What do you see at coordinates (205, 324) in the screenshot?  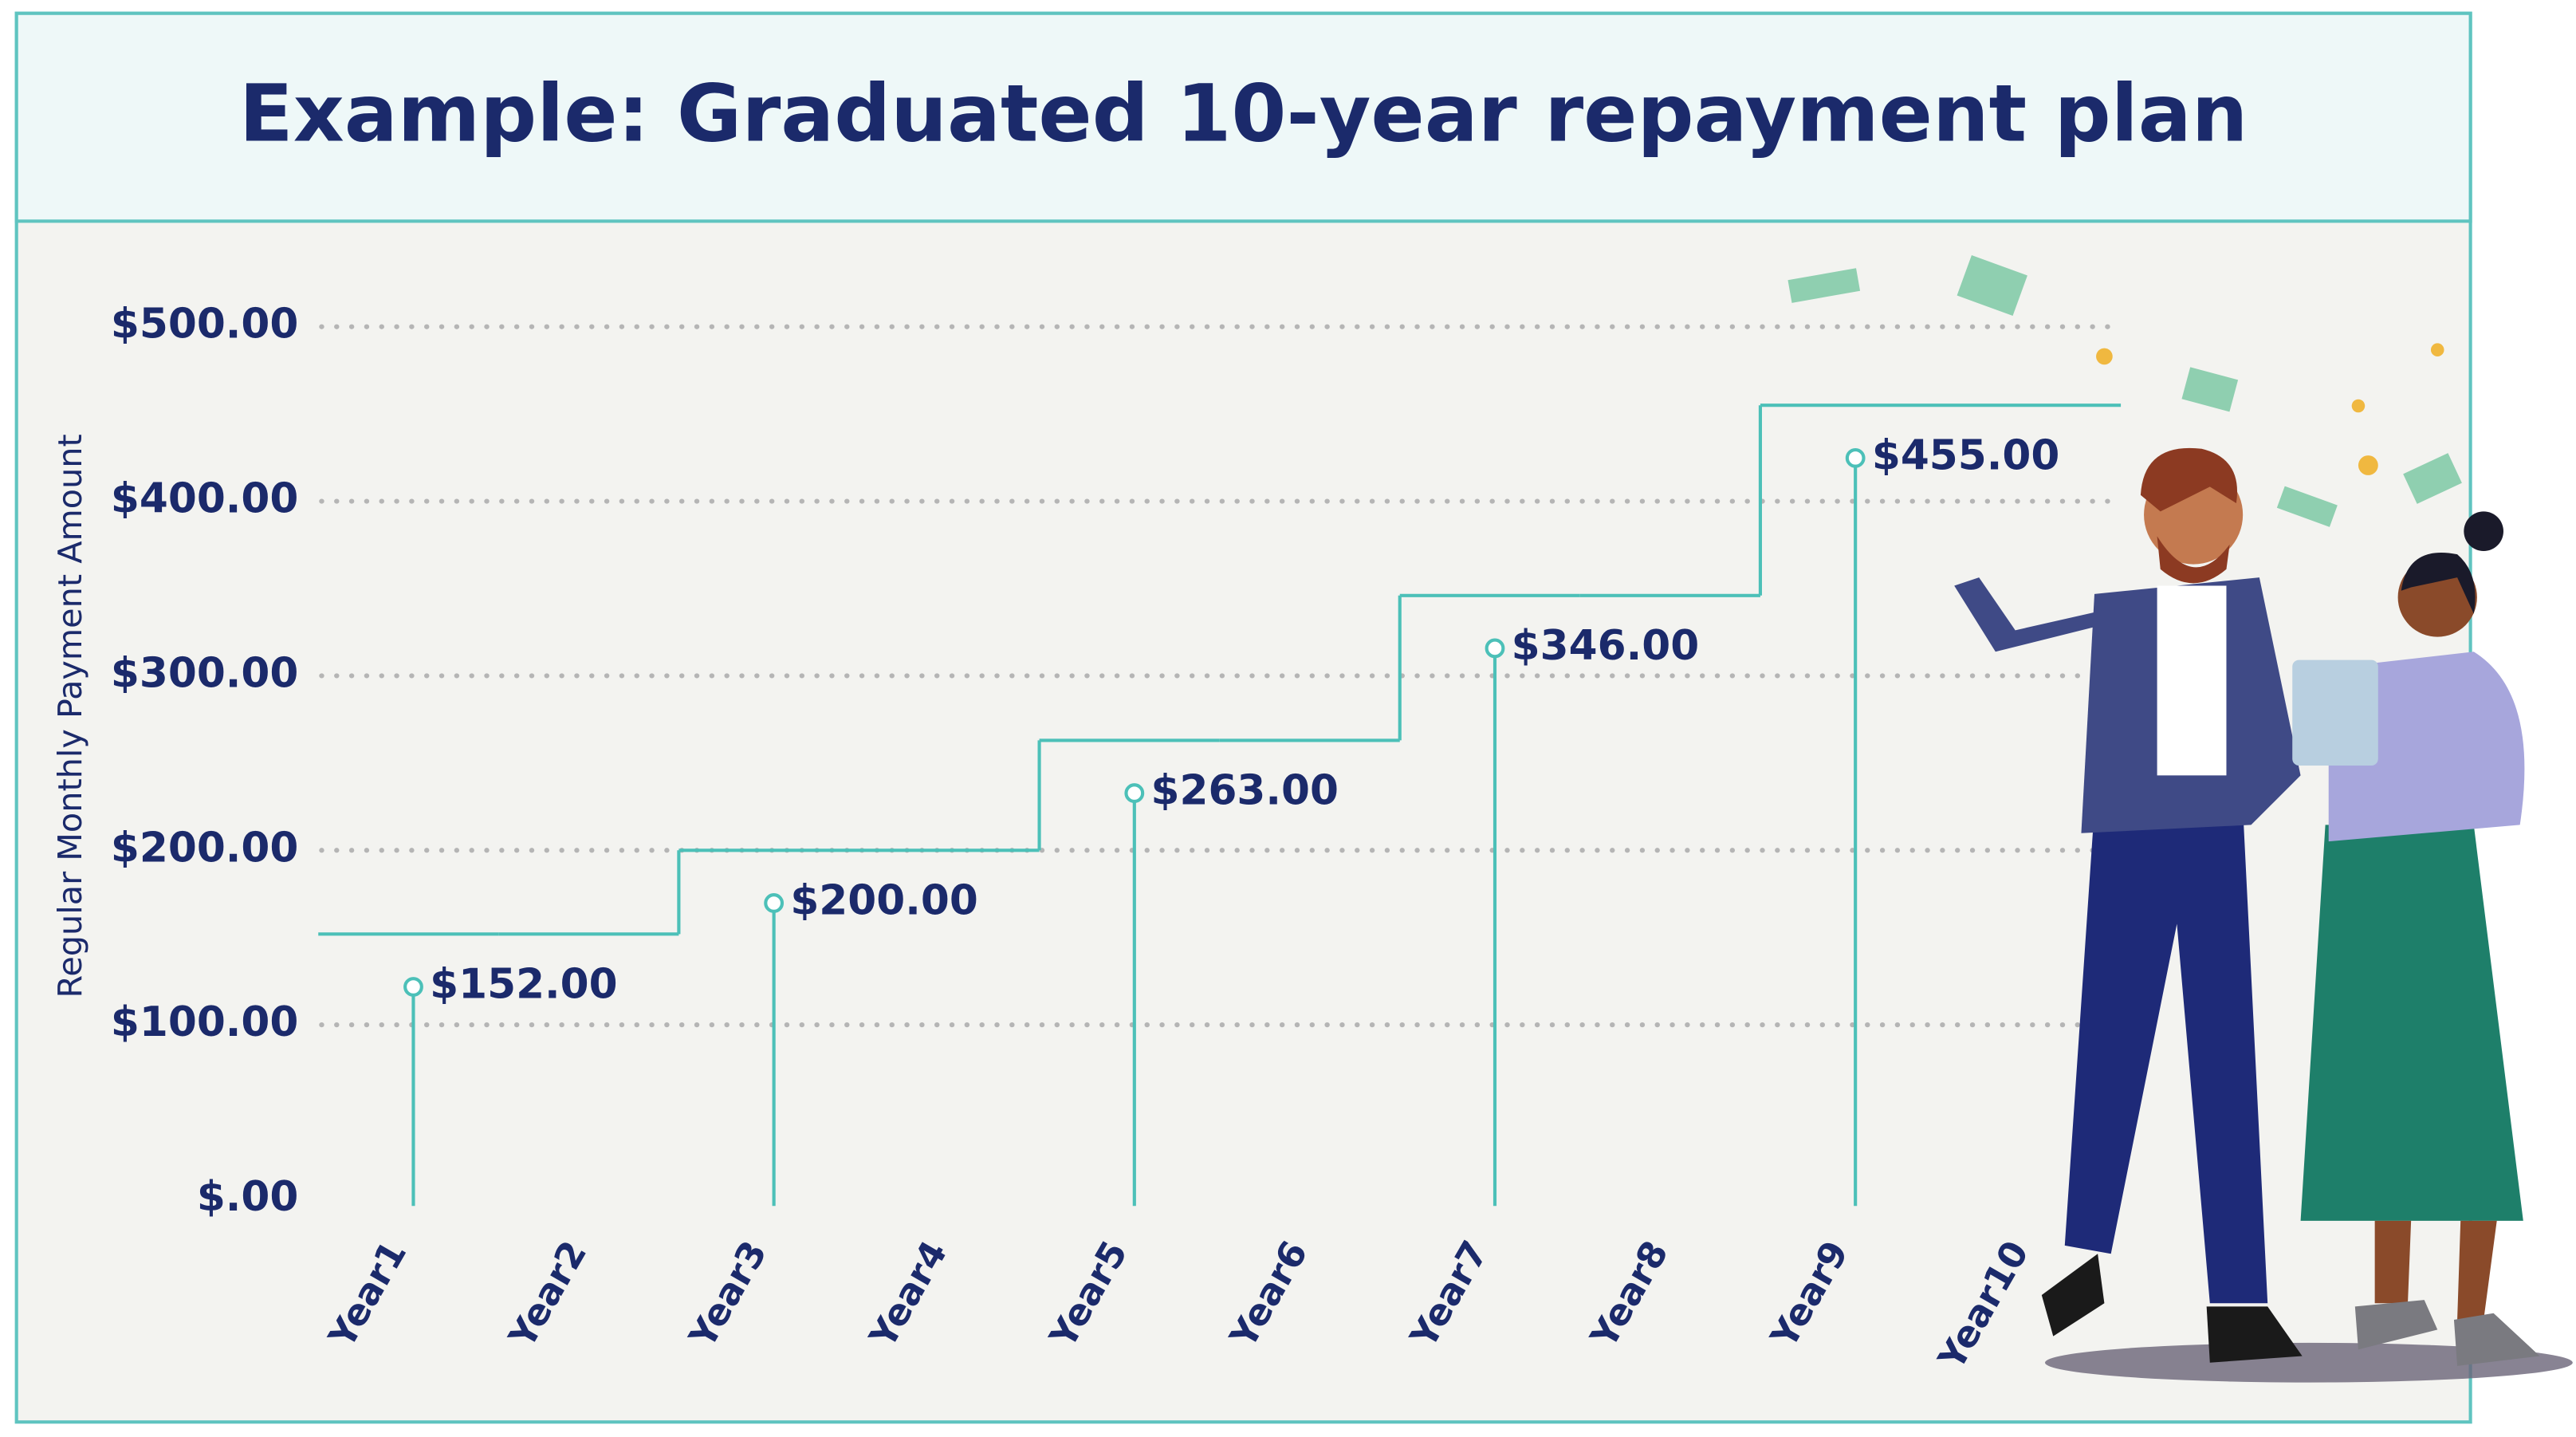 I see `y-tick-label: $500.00` at bounding box center [205, 324].